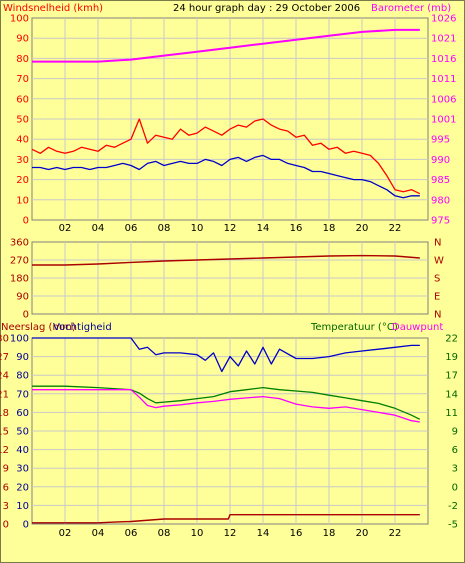 This screenshot has width=465, height=563. What do you see at coordinates (362, 228) in the screenshot?
I see `wind-x-tick: 20` at bounding box center [362, 228].